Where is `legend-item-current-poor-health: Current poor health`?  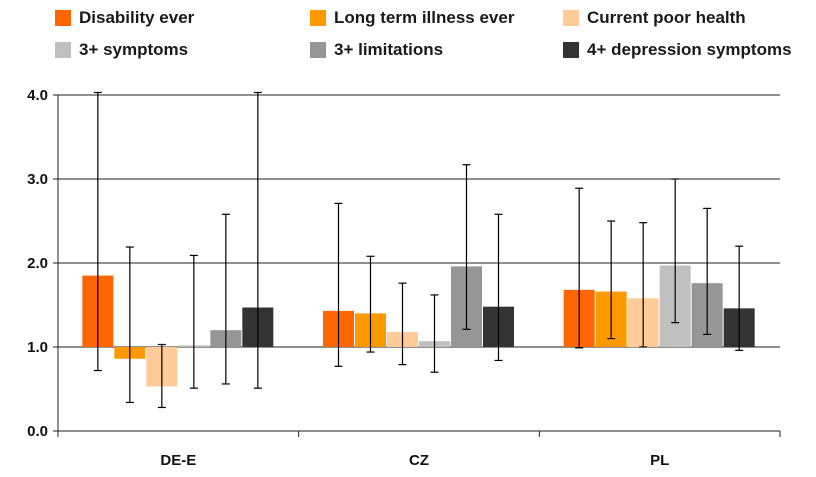 legend-item-current-poor-health: Current poor health is located at coordinates (654, 18).